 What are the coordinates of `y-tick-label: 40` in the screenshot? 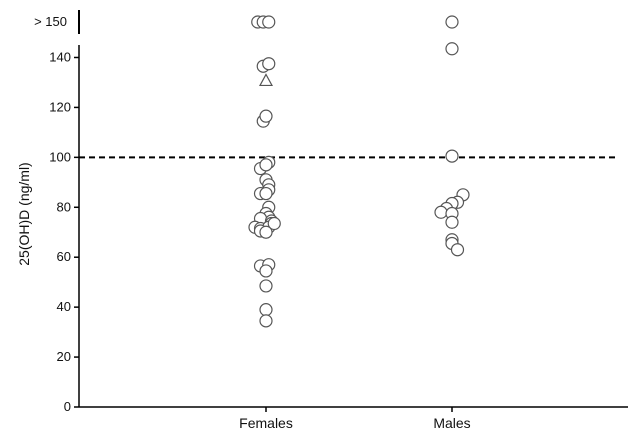 It's located at (64, 306).